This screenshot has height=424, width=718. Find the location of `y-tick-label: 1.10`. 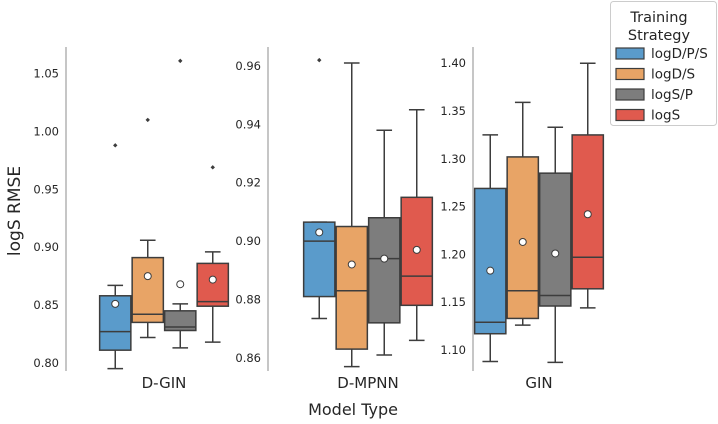

y-tick-label: 1.10 is located at coordinates (453, 350).